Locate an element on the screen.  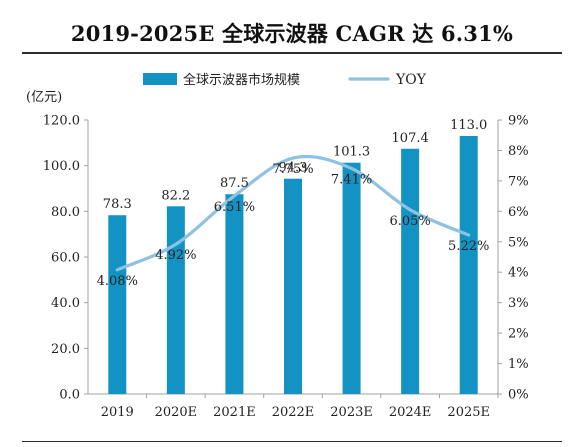
title-rule is located at coordinates (292, 53).